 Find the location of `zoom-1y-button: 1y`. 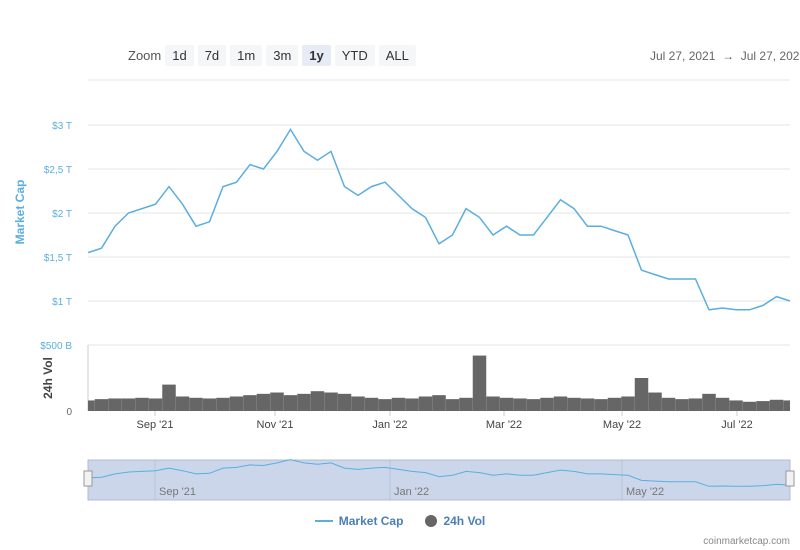

zoom-1y-button: 1y is located at coordinates (316, 55).